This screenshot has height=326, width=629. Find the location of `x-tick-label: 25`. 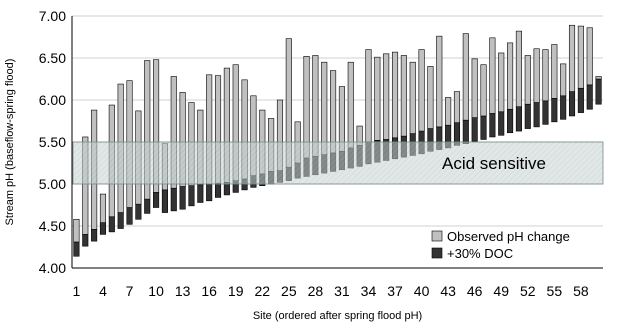

x-tick-label: 25 is located at coordinates (289, 291).